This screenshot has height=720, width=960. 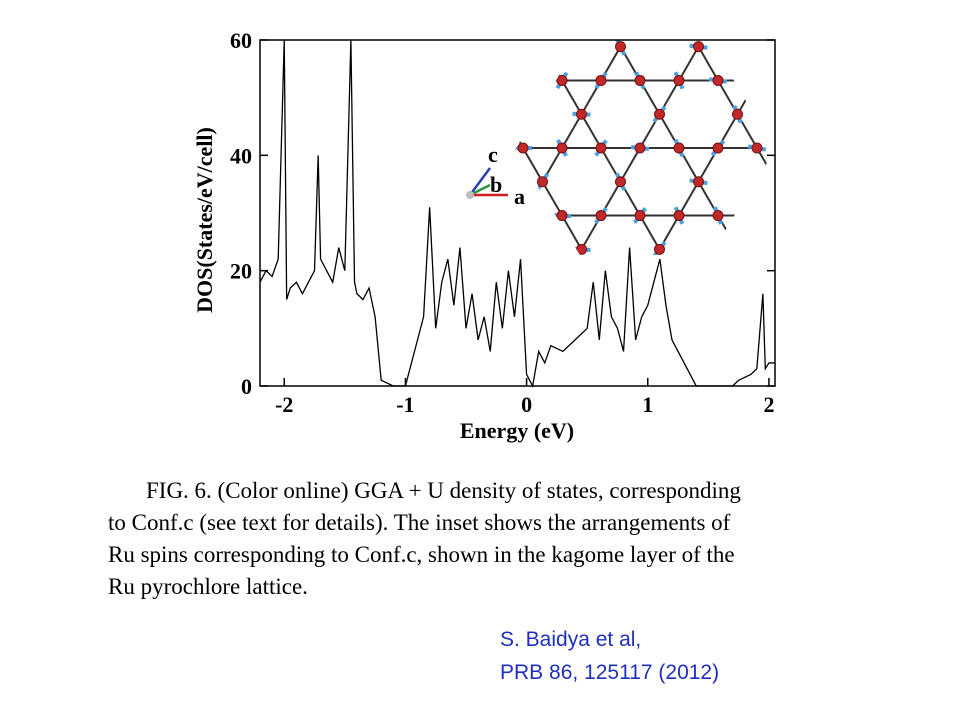 What do you see at coordinates (284, 404) in the screenshot?
I see `x-tick-label: -2` at bounding box center [284, 404].